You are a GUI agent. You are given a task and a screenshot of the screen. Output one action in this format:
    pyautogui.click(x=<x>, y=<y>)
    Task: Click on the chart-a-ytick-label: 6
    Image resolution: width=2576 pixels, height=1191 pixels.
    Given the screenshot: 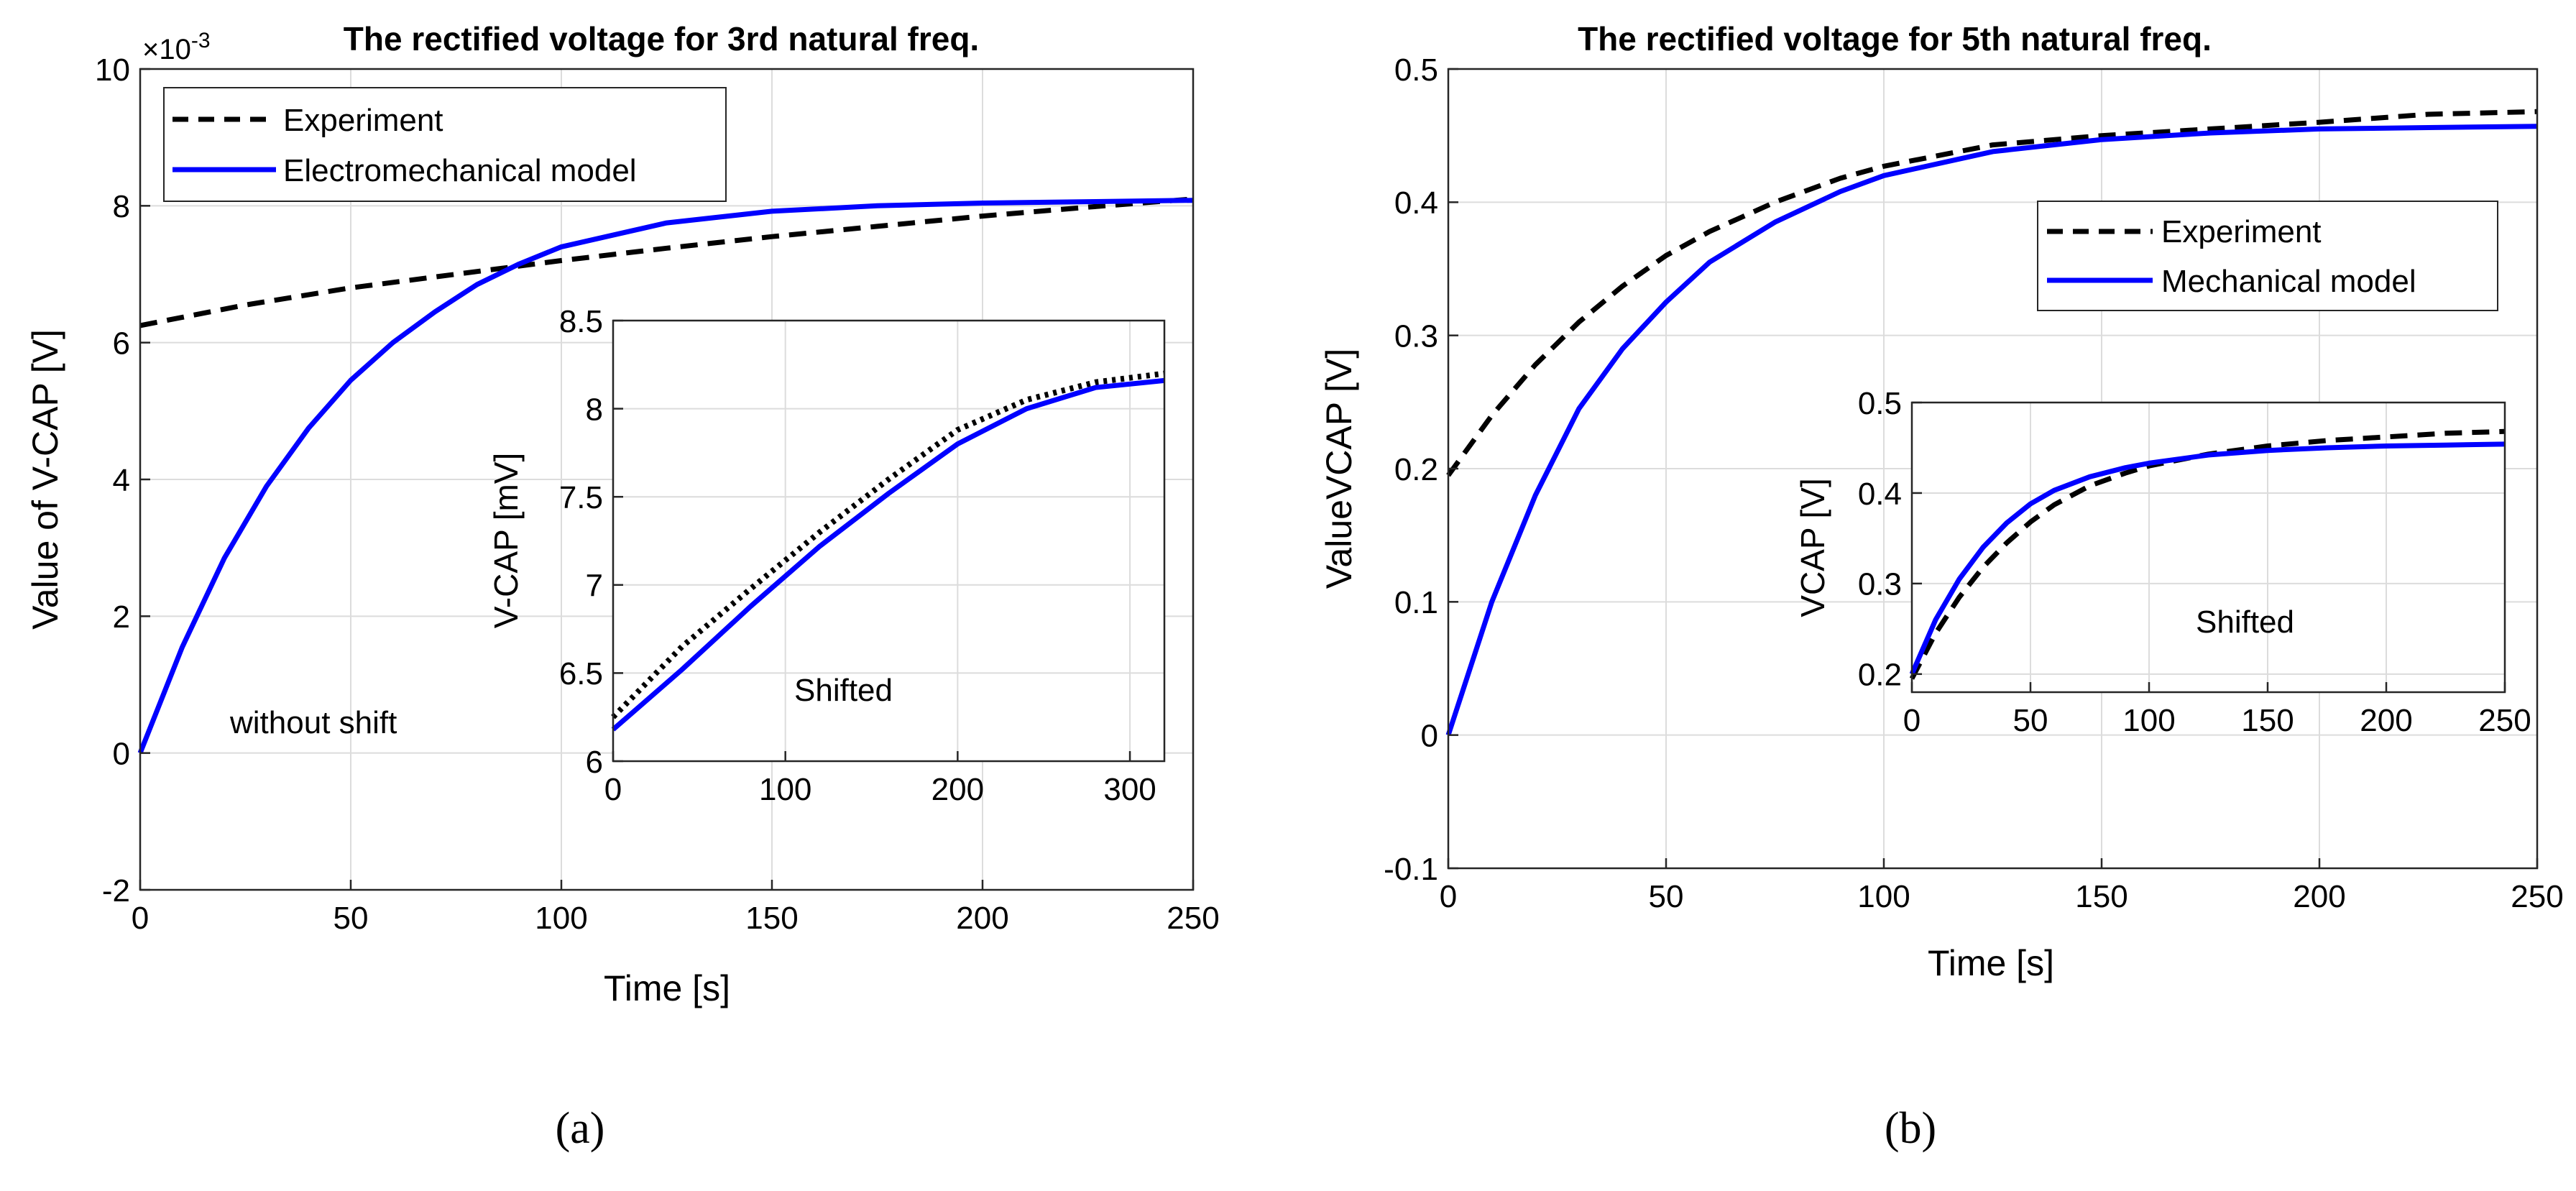 What is the action you would take?
    pyautogui.click(x=121, y=344)
    